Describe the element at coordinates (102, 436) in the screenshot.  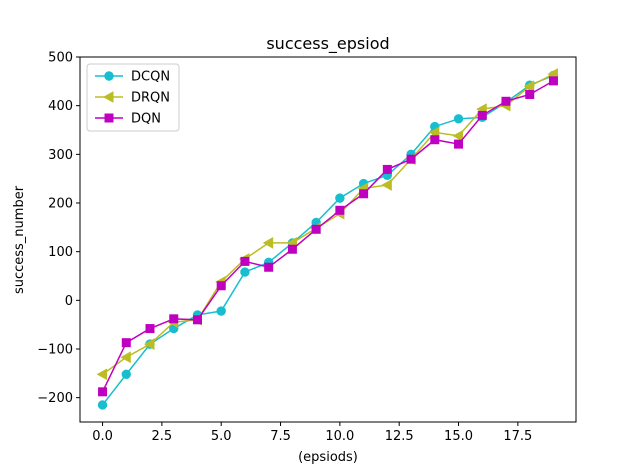
I see `x-tick-label: 0.0` at that location.